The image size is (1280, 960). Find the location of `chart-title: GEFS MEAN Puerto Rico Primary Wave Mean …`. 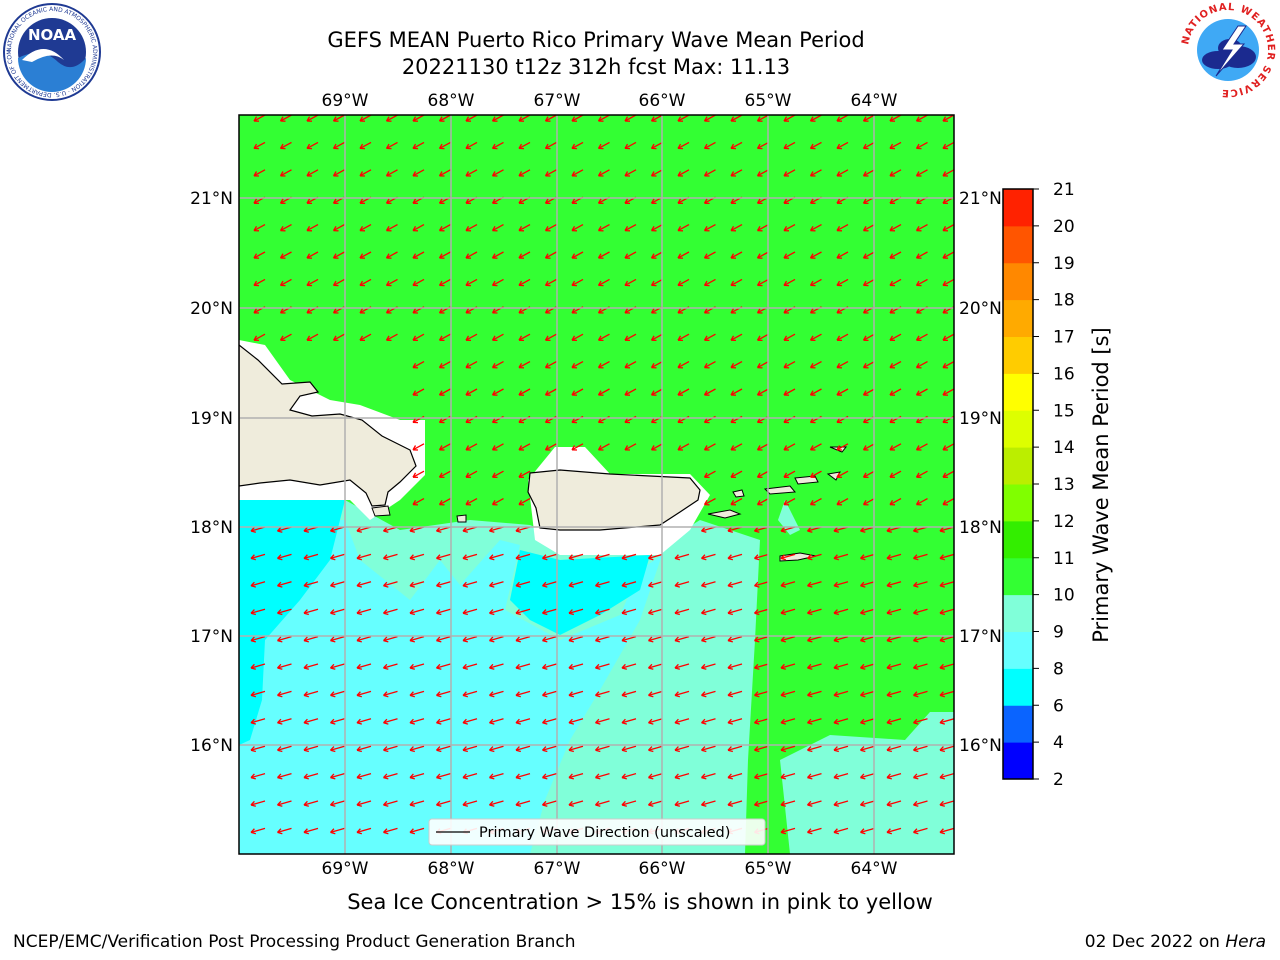

chart-title: GEFS MEAN Puerto Rico Primary Wave Mean … is located at coordinates (596, 40).